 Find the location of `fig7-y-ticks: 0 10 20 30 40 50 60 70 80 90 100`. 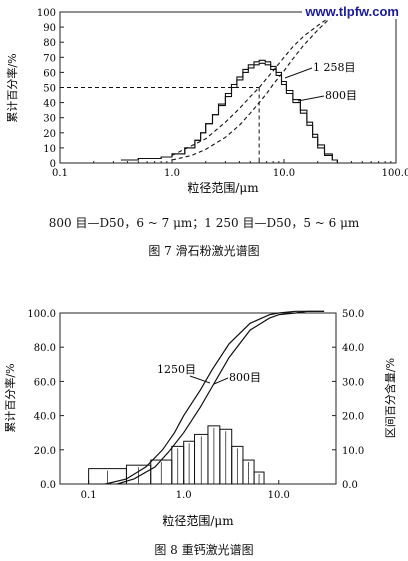

fig7-y-ticks: 0 10 20 30 40 50 60 70 80 90 100 is located at coordinates (50, 89).